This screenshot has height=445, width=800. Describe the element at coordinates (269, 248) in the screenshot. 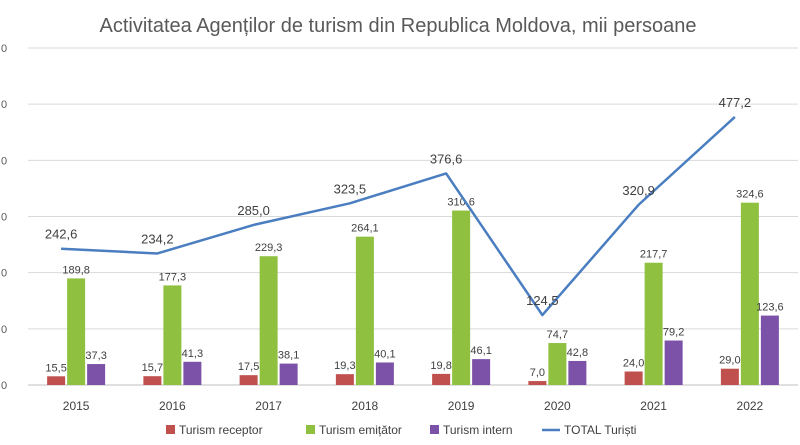

I see `bar-data-label: 229,3` at that location.